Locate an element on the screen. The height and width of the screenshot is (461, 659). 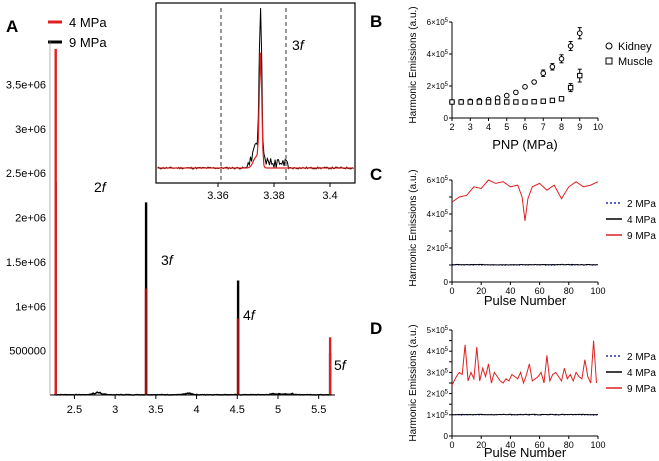
legend-4mpa-label: 4 MPa is located at coordinates (88, 22).